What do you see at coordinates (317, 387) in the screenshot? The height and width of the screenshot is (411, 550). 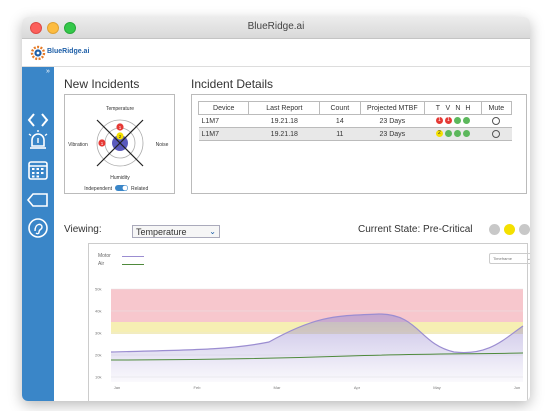 I see `x-axis-labels: Jan Feb Mar Apr May Jun` at bounding box center [317, 387].